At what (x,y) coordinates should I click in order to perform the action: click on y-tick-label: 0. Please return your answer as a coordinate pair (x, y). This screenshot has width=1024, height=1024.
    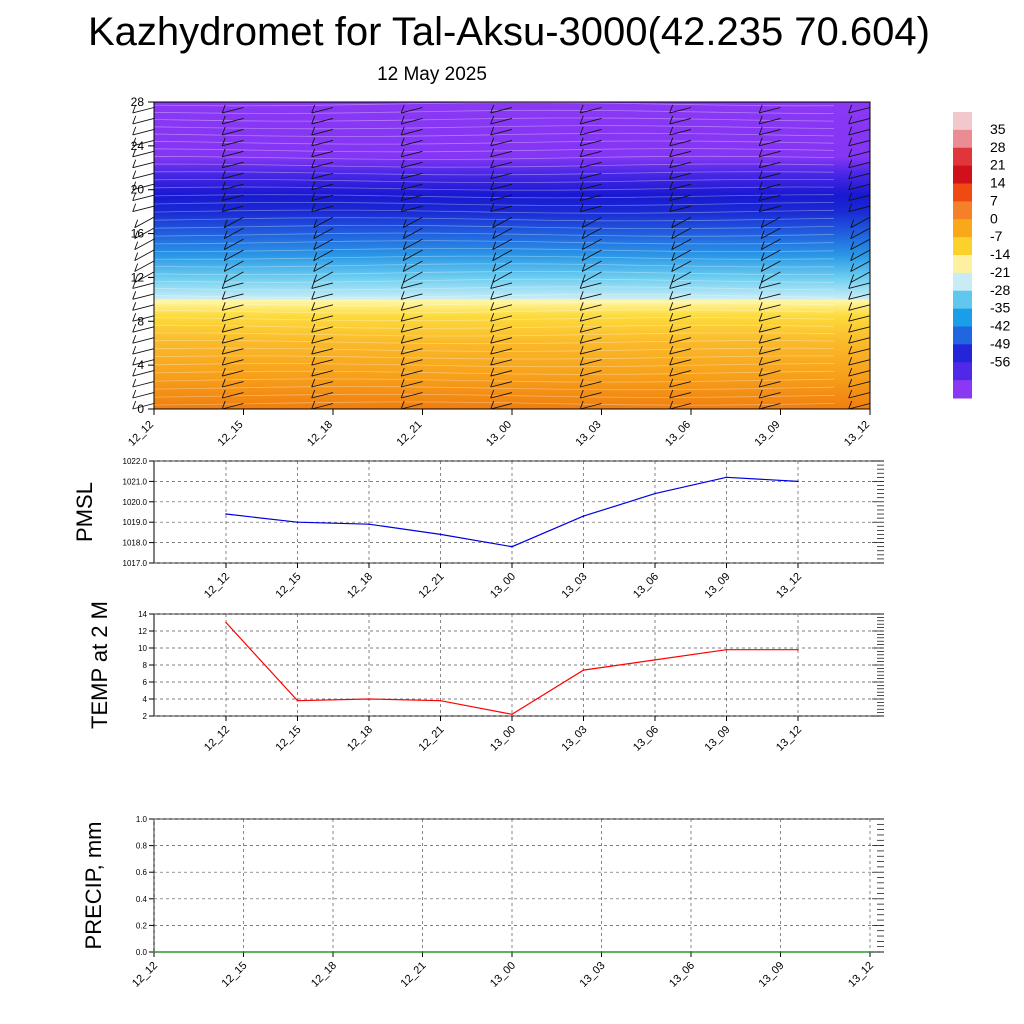
    Looking at the image, I should click on (140, 409).